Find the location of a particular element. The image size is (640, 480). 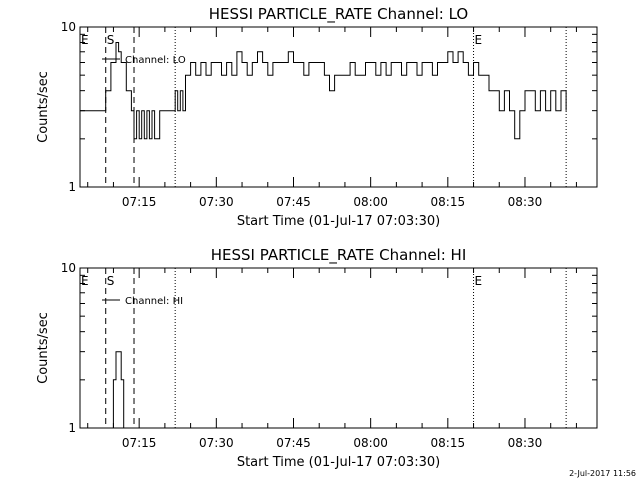

legend-label: Channel: LO is located at coordinates (155, 60).